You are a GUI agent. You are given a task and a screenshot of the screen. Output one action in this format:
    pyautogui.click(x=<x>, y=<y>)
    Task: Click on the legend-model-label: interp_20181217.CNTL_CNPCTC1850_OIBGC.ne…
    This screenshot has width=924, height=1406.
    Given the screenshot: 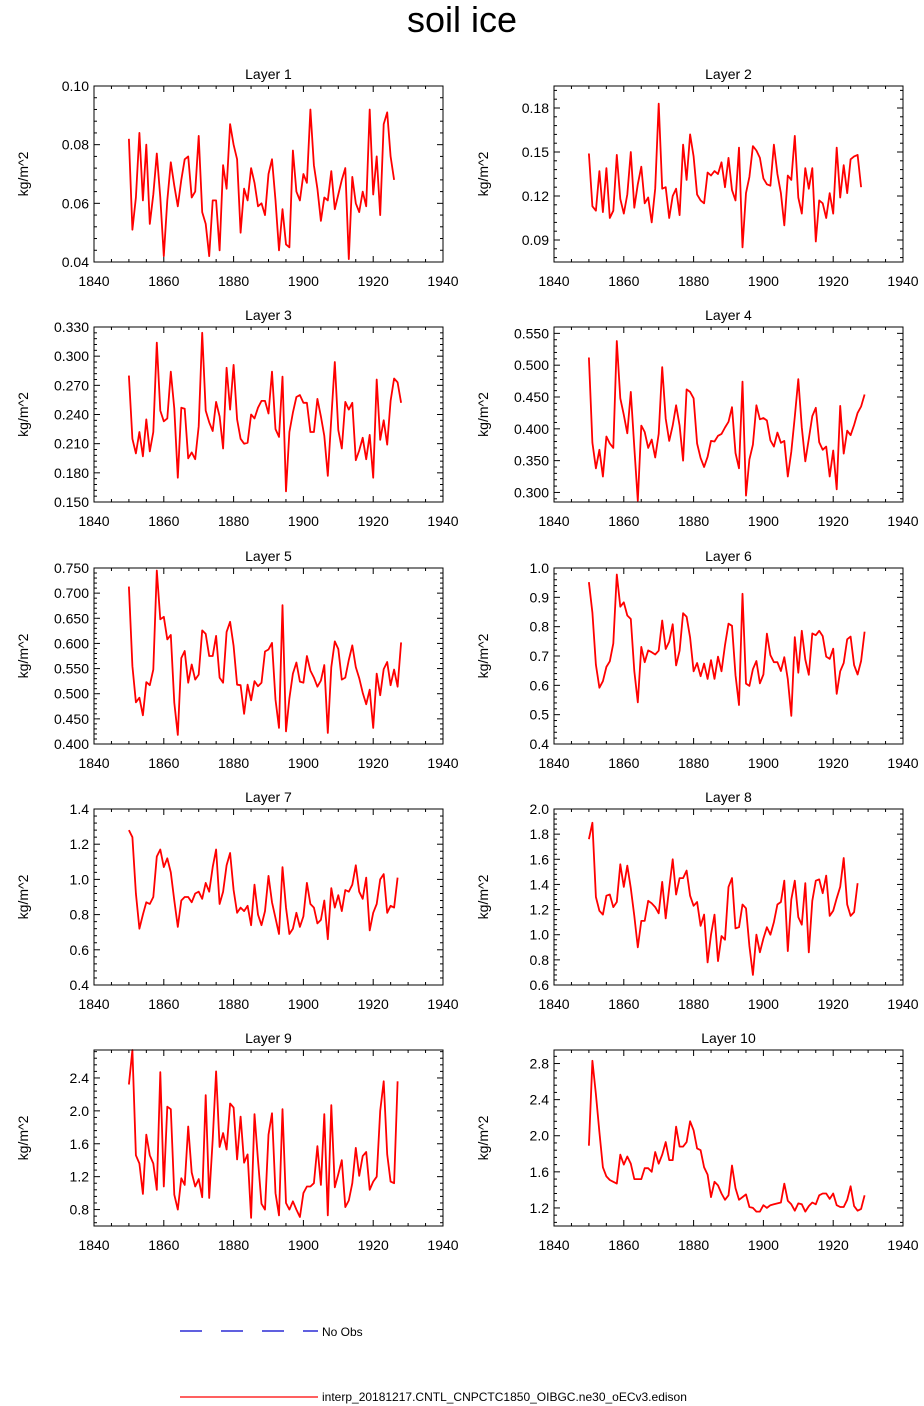 What is the action you would take?
    pyautogui.click(x=504, y=1397)
    